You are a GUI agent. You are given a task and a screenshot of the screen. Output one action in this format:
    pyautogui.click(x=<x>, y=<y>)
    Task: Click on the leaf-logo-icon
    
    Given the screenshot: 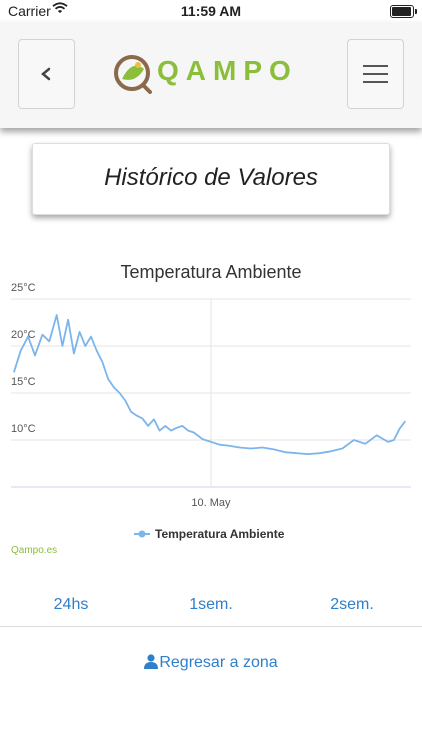 What is the action you would take?
    pyautogui.click(x=133, y=74)
    